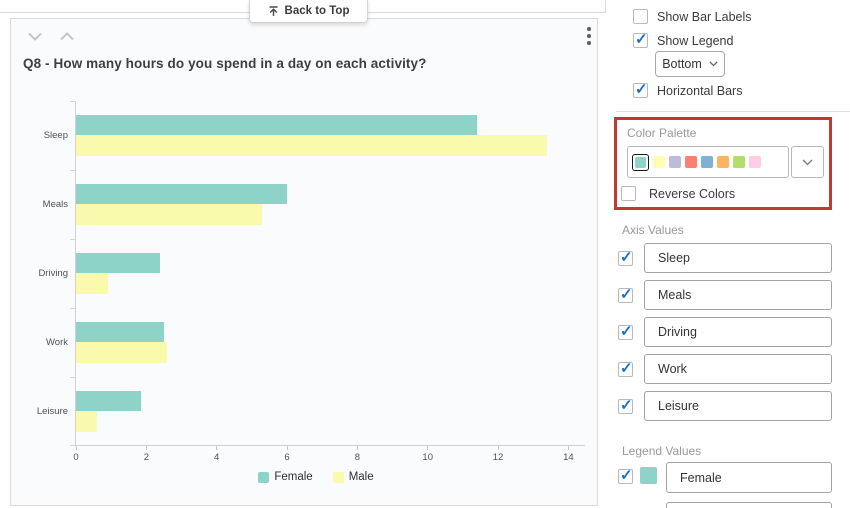 This screenshot has width=850, height=508. Describe the element at coordinates (682, 64) in the screenshot. I see `legend-position-value: Bottom` at that location.